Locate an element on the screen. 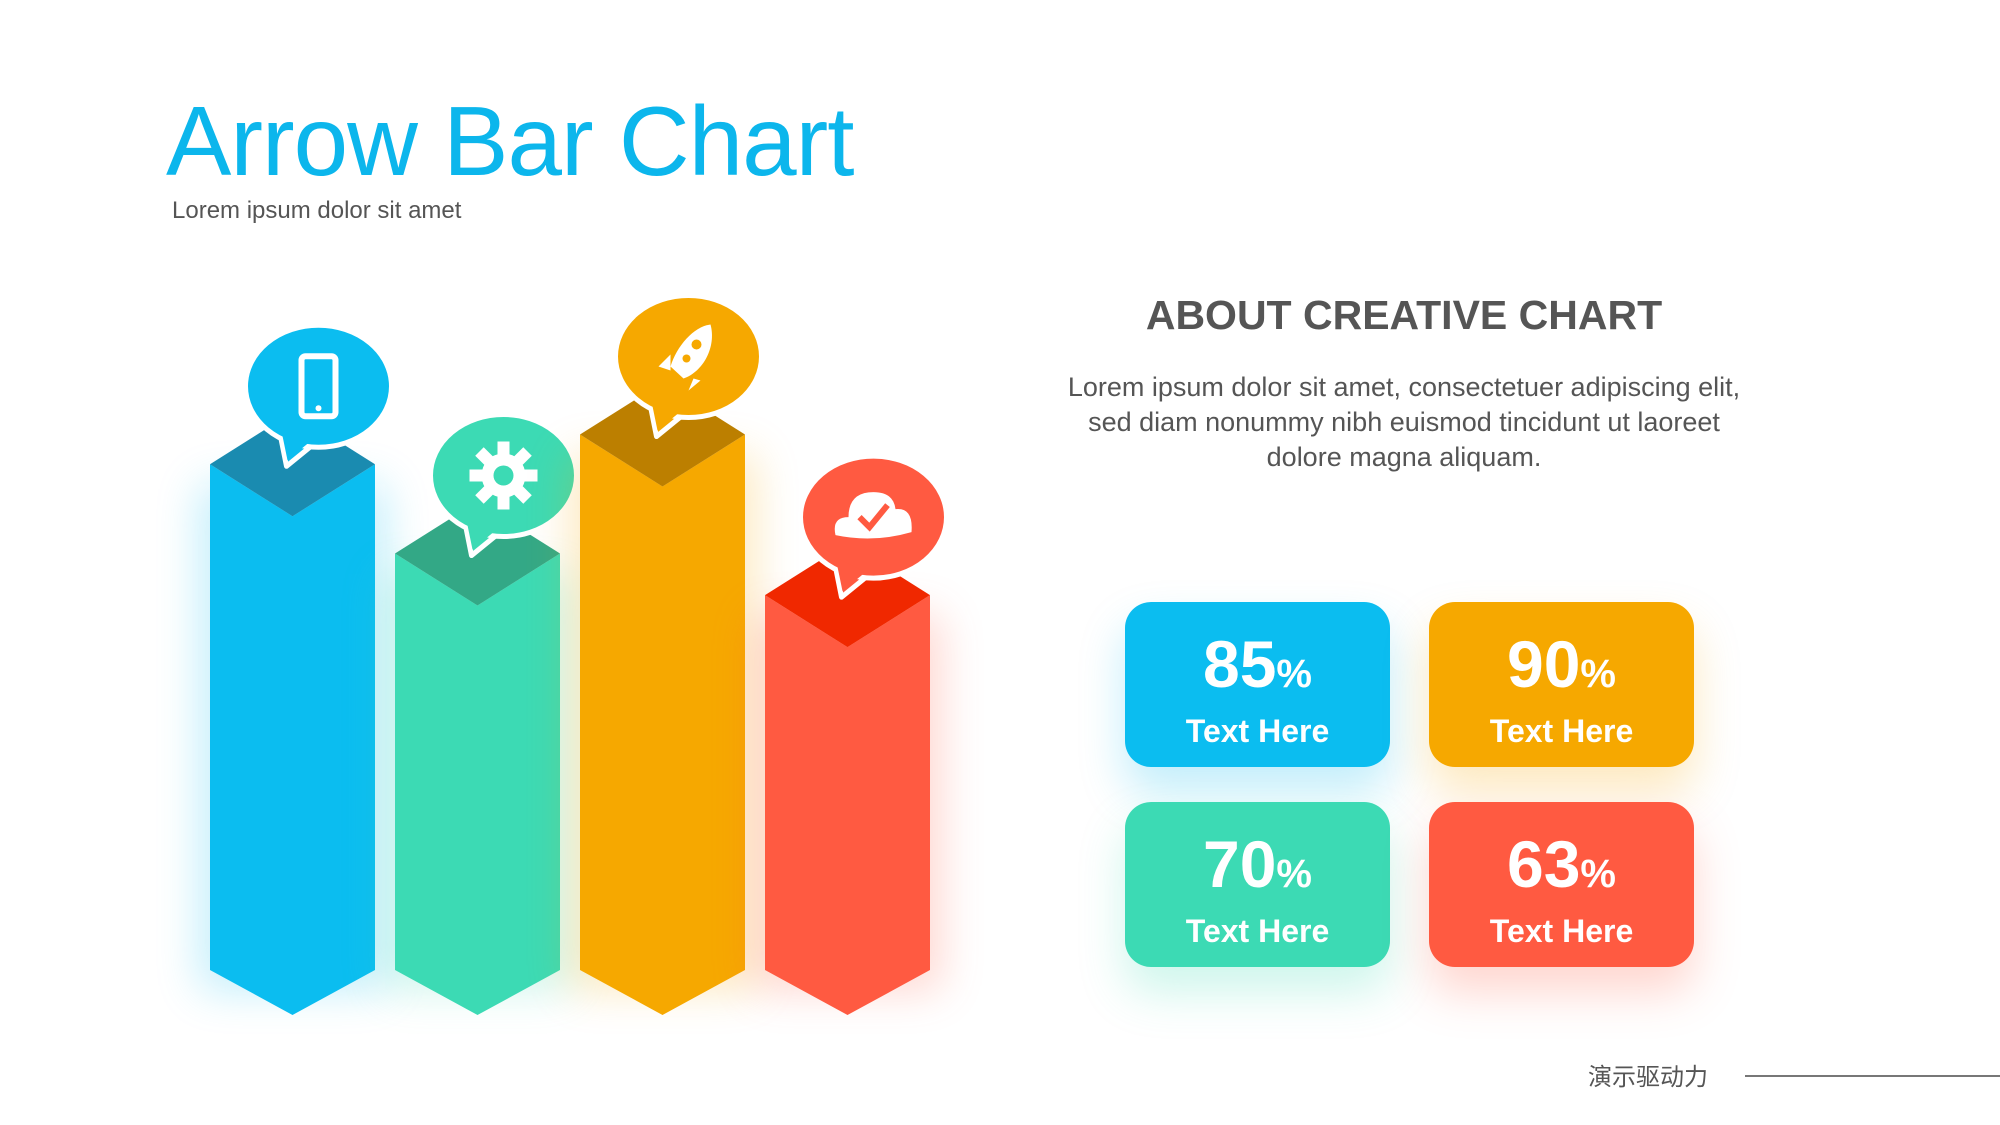  bar-settings is located at coordinates (482, 713).